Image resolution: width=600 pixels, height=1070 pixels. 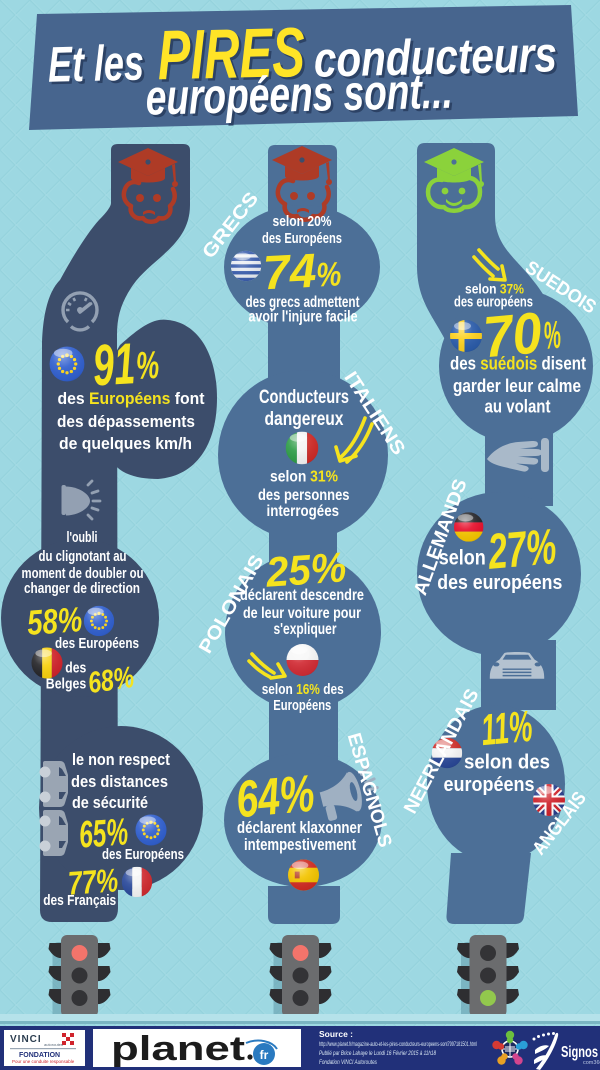 What do you see at coordinates (79, 900) in the screenshot?
I see `svg-text: des Français` at bounding box center [79, 900].